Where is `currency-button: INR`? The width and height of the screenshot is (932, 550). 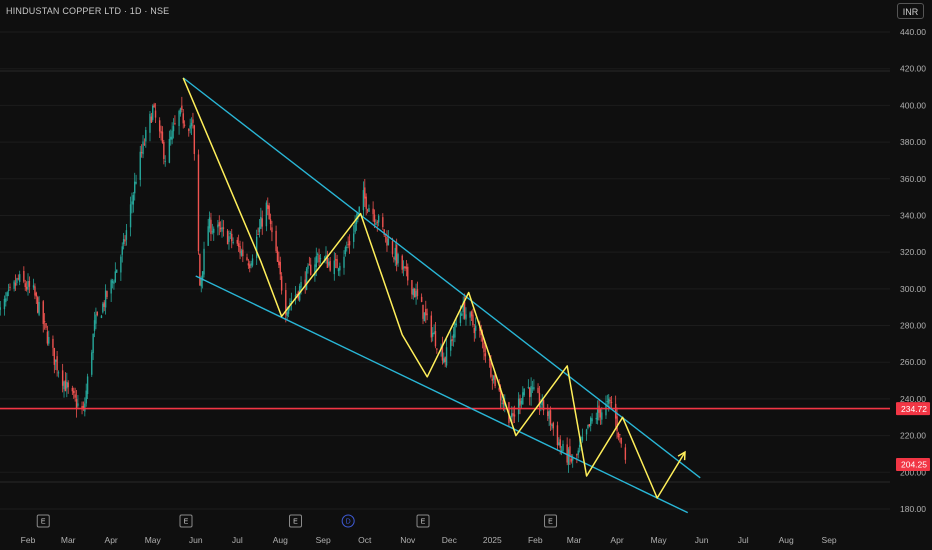
currency-button: INR is located at coordinates (910, 11).